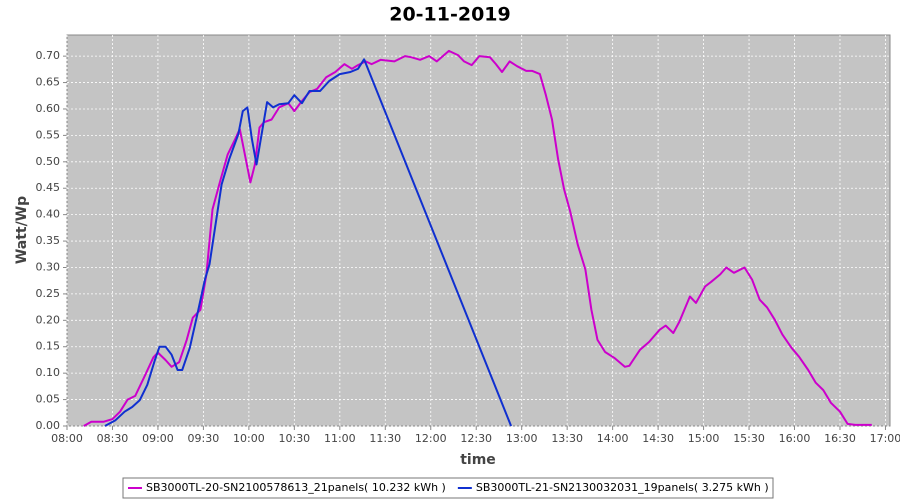  I want to click on x-tick-label: 16:00, so click(795, 438).